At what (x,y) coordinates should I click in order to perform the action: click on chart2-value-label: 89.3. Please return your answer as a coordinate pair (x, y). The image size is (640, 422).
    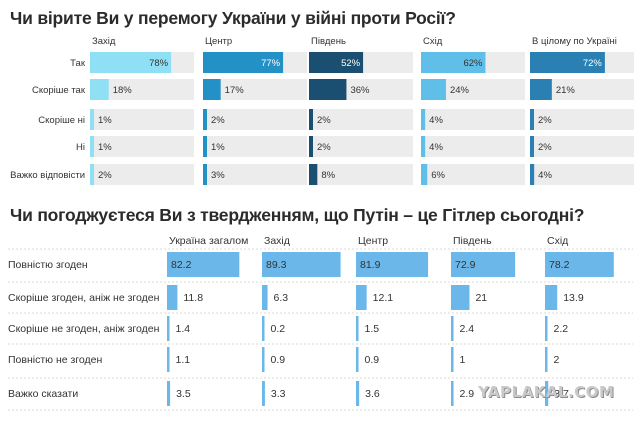
    Looking at the image, I should click on (276, 265).